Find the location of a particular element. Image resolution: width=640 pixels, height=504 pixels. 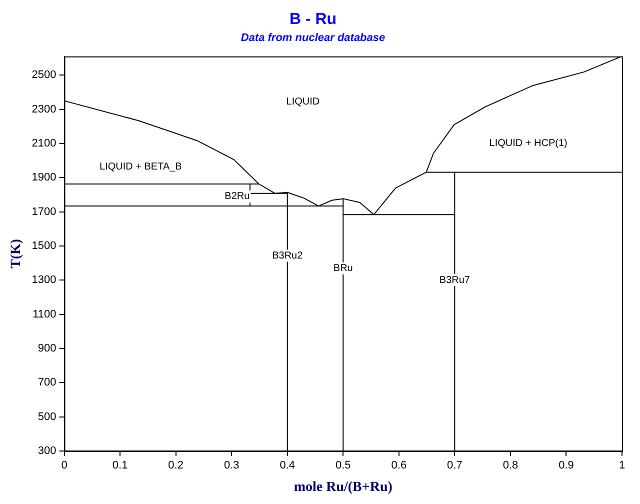

y-tick-label: 1700 is located at coordinates (44, 212).